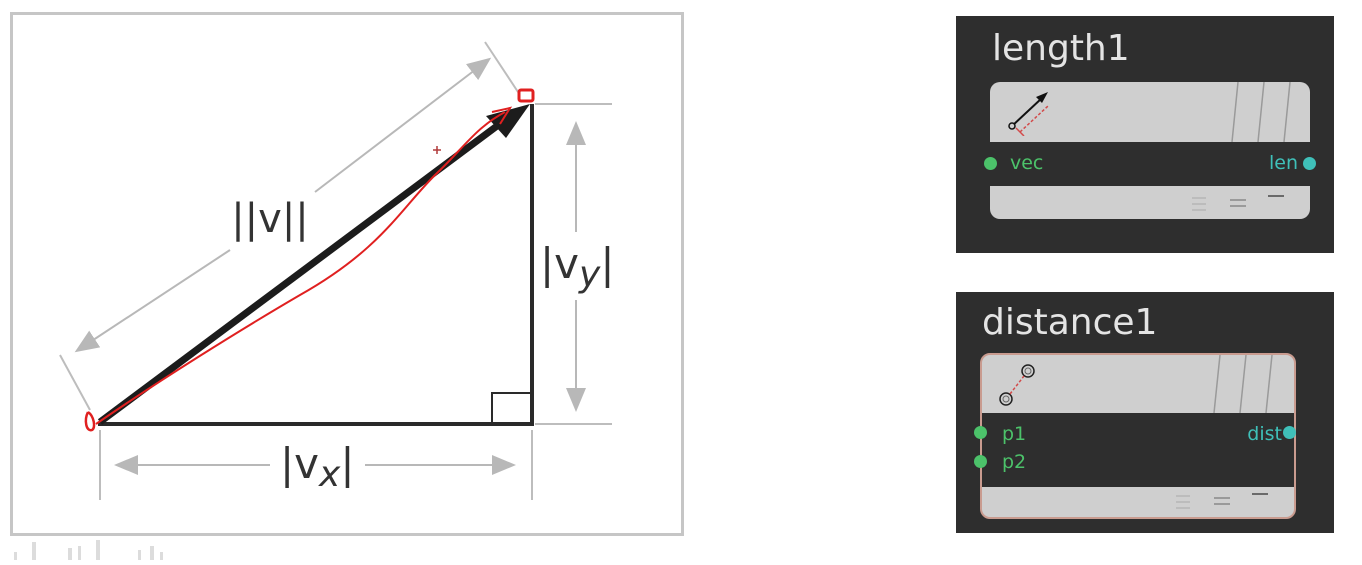 This screenshot has width=1362, height=565. What do you see at coordinates (502, 115) in the screenshot?
I see `red-annotation-arrowhead` at bounding box center [502, 115].